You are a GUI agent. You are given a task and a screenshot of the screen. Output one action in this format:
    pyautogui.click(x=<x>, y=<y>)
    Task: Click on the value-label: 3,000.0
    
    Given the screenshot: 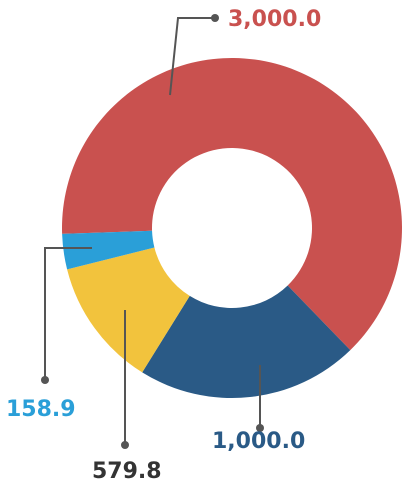 What is the action you would take?
    pyautogui.click(x=274, y=19)
    